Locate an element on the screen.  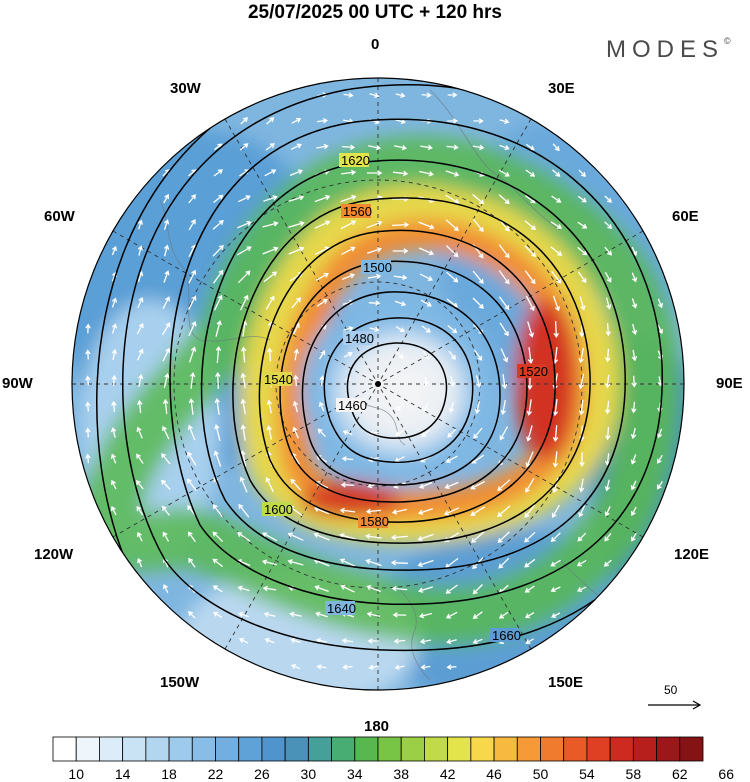
lon-label-30w: 30W is located at coordinates (185, 88).